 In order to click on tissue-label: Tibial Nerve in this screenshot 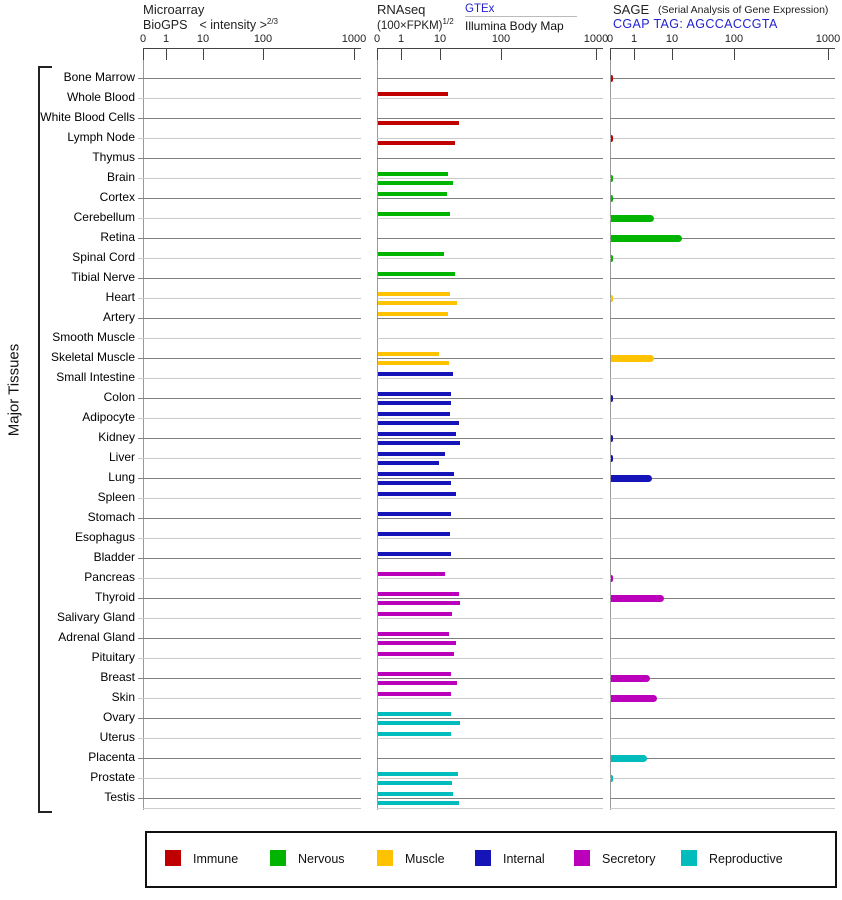, I will do `click(103, 277)`.